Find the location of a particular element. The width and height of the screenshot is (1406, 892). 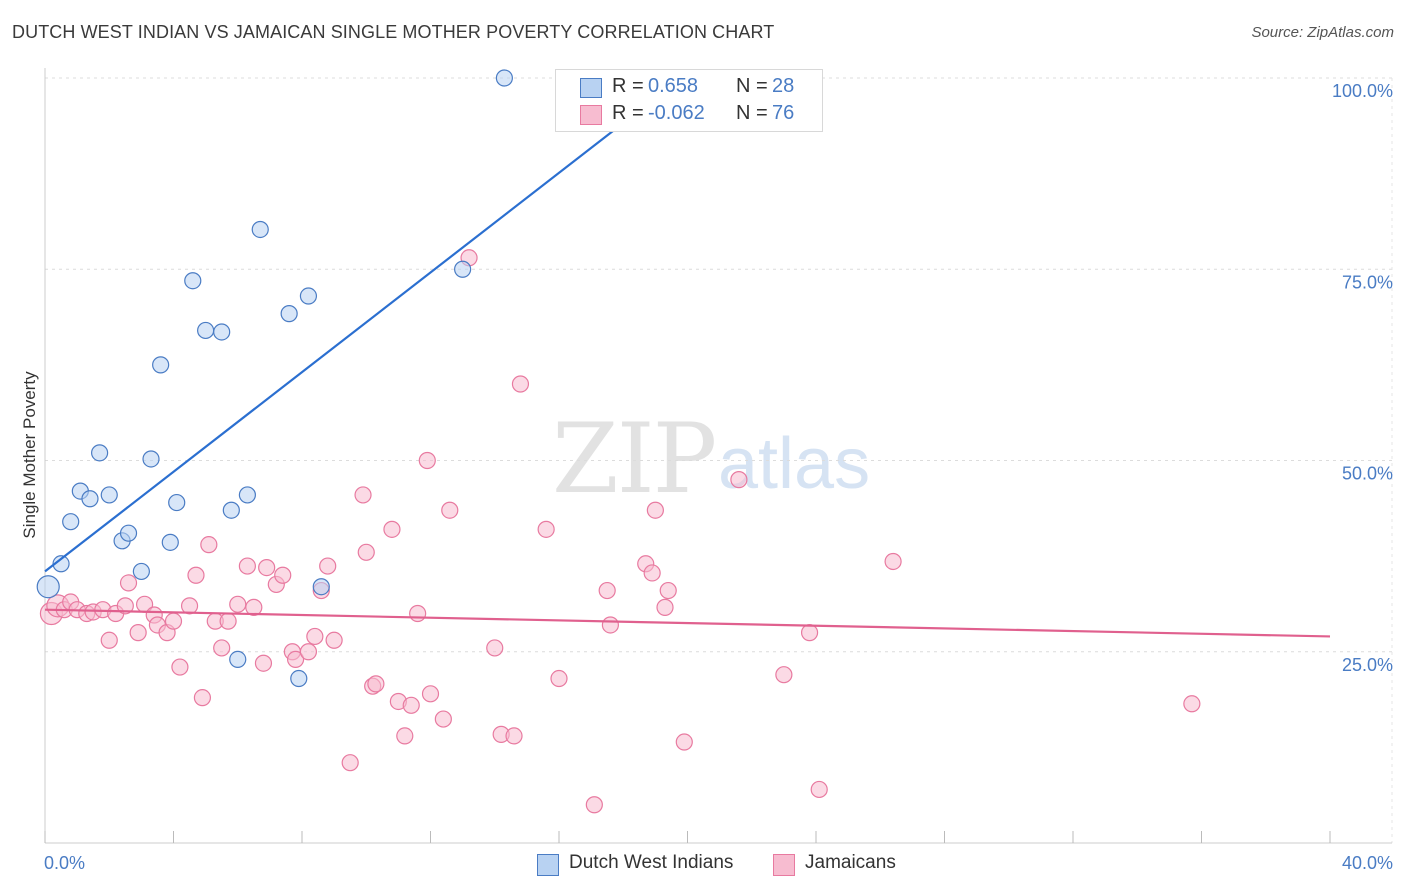

legend-swatch-blue is located at coordinates (591, 88).